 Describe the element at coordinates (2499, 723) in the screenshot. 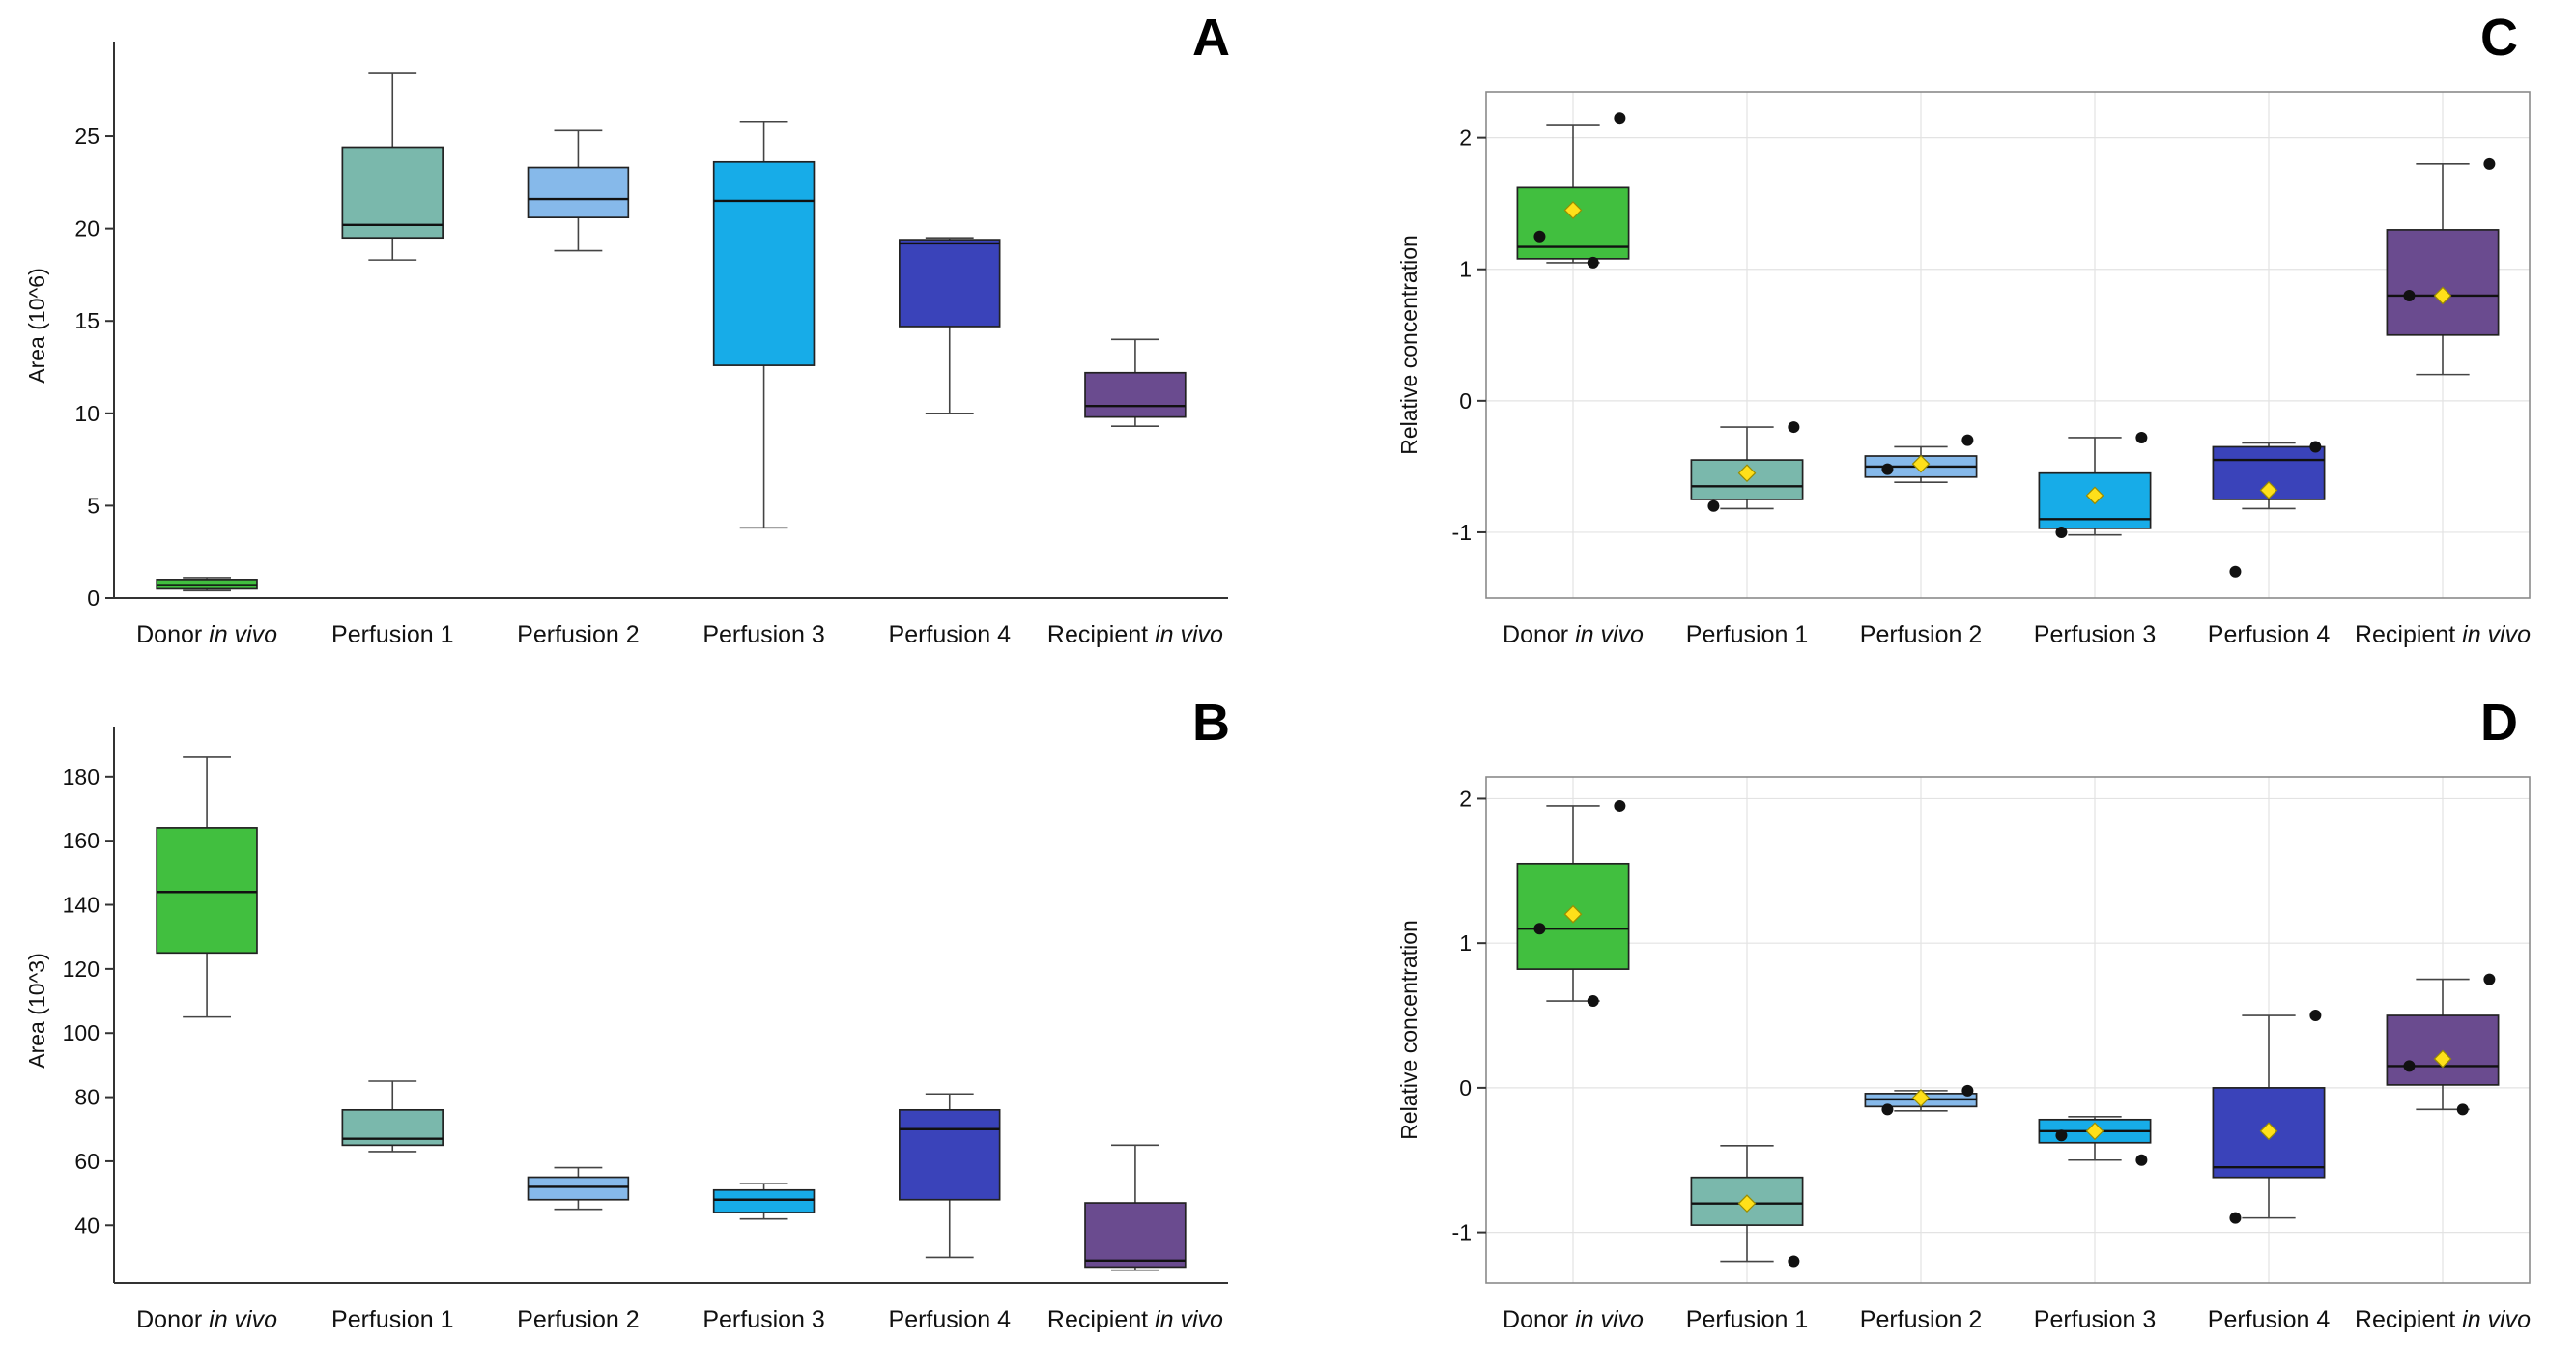

I see `panel-d-letter: D` at that location.